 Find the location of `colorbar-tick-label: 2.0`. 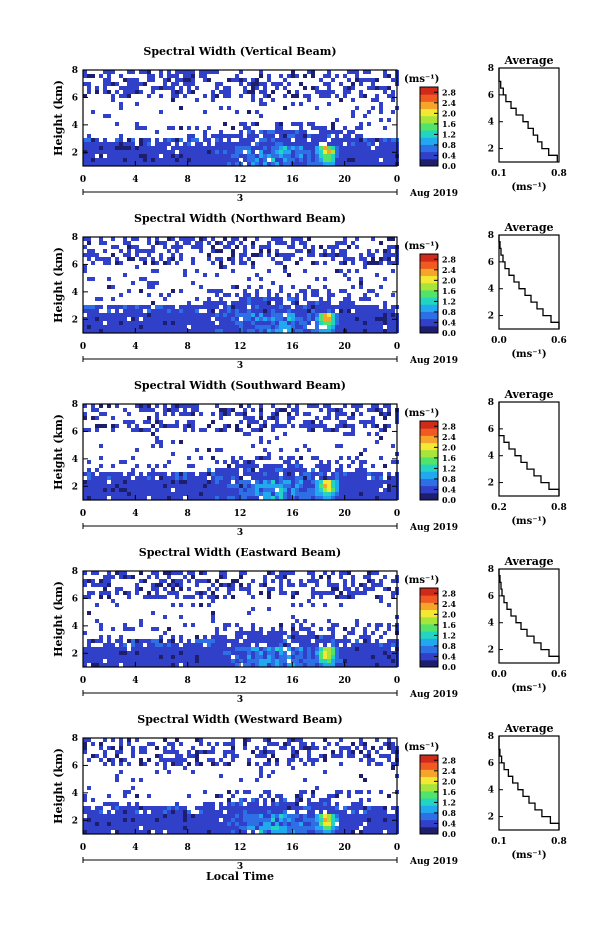

colorbar-tick-label: 2.0 is located at coordinates (449, 614).